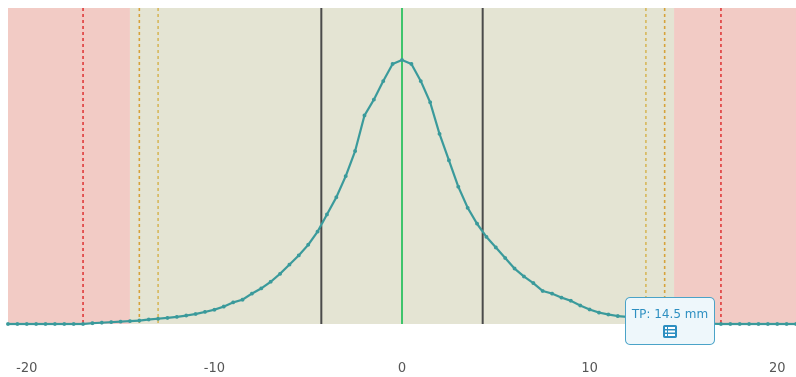 The height and width of the screenshot is (377, 796). I want to click on x-axis-ticks: -20 -10 0 10 20, so click(400, 368).